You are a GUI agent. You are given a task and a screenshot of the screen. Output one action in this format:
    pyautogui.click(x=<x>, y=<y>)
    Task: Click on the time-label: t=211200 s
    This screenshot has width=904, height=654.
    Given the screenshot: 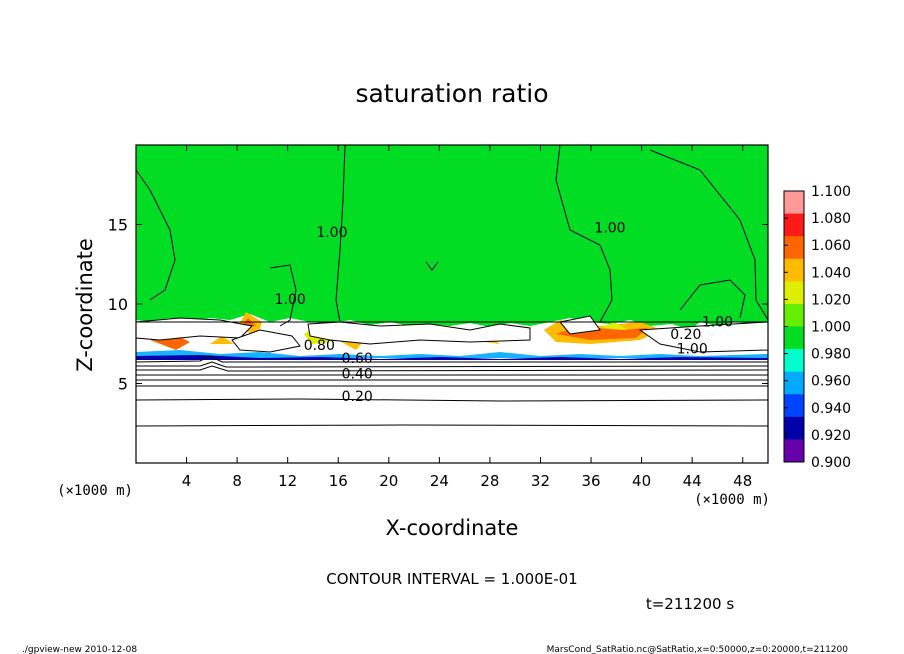 What is the action you would take?
    pyautogui.click(x=690, y=604)
    